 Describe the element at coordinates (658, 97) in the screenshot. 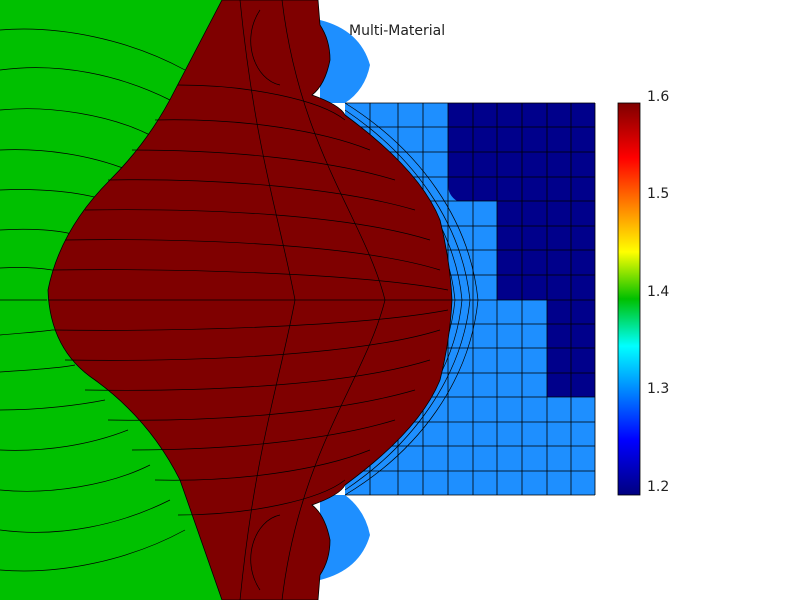

I see `colorbar-tick-1-6: 1.6` at that location.